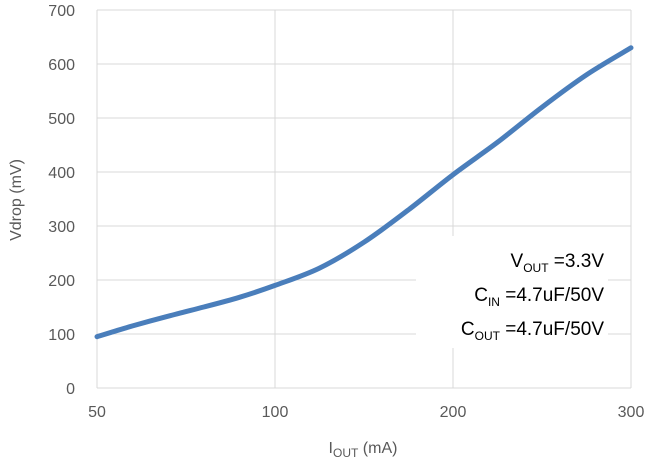 The height and width of the screenshot is (466, 647). Describe the element at coordinates (16, 200) in the screenshot. I see `y-axis-label: Vdrop (mV)` at that location.